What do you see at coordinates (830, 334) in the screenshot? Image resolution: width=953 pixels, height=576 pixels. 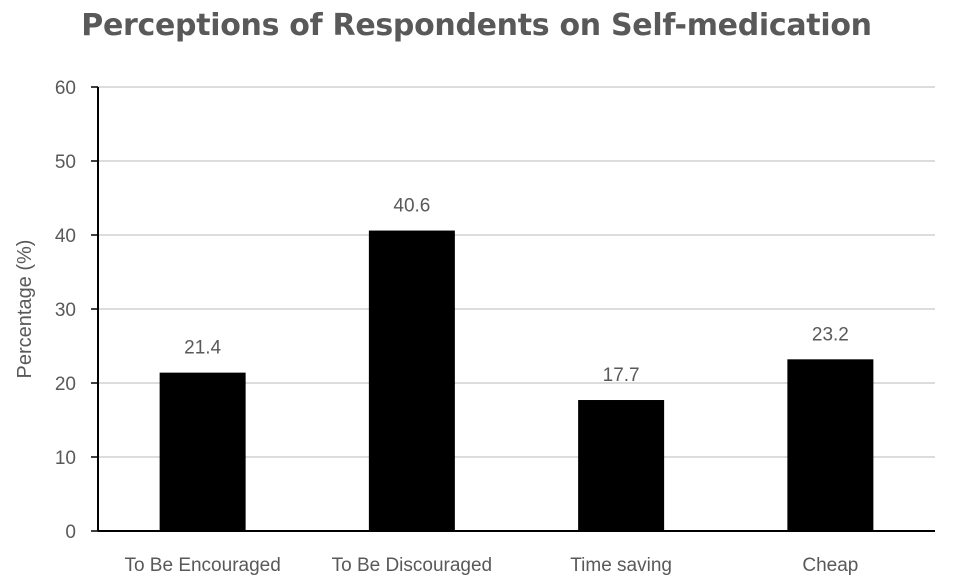 I see `data-label-3: 23.2` at bounding box center [830, 334].